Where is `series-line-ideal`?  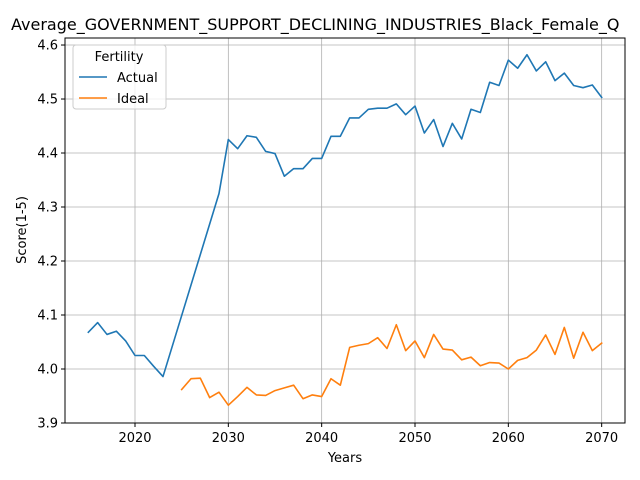 series-line-ideal is located at coordinates (391, 364).